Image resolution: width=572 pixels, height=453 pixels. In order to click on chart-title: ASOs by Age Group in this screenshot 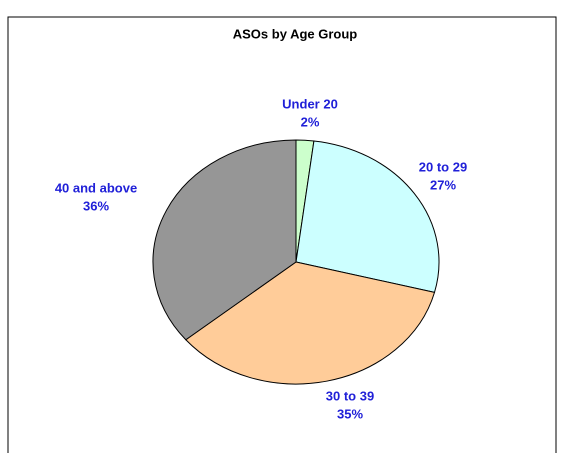, I will do `click(295, 33)`.